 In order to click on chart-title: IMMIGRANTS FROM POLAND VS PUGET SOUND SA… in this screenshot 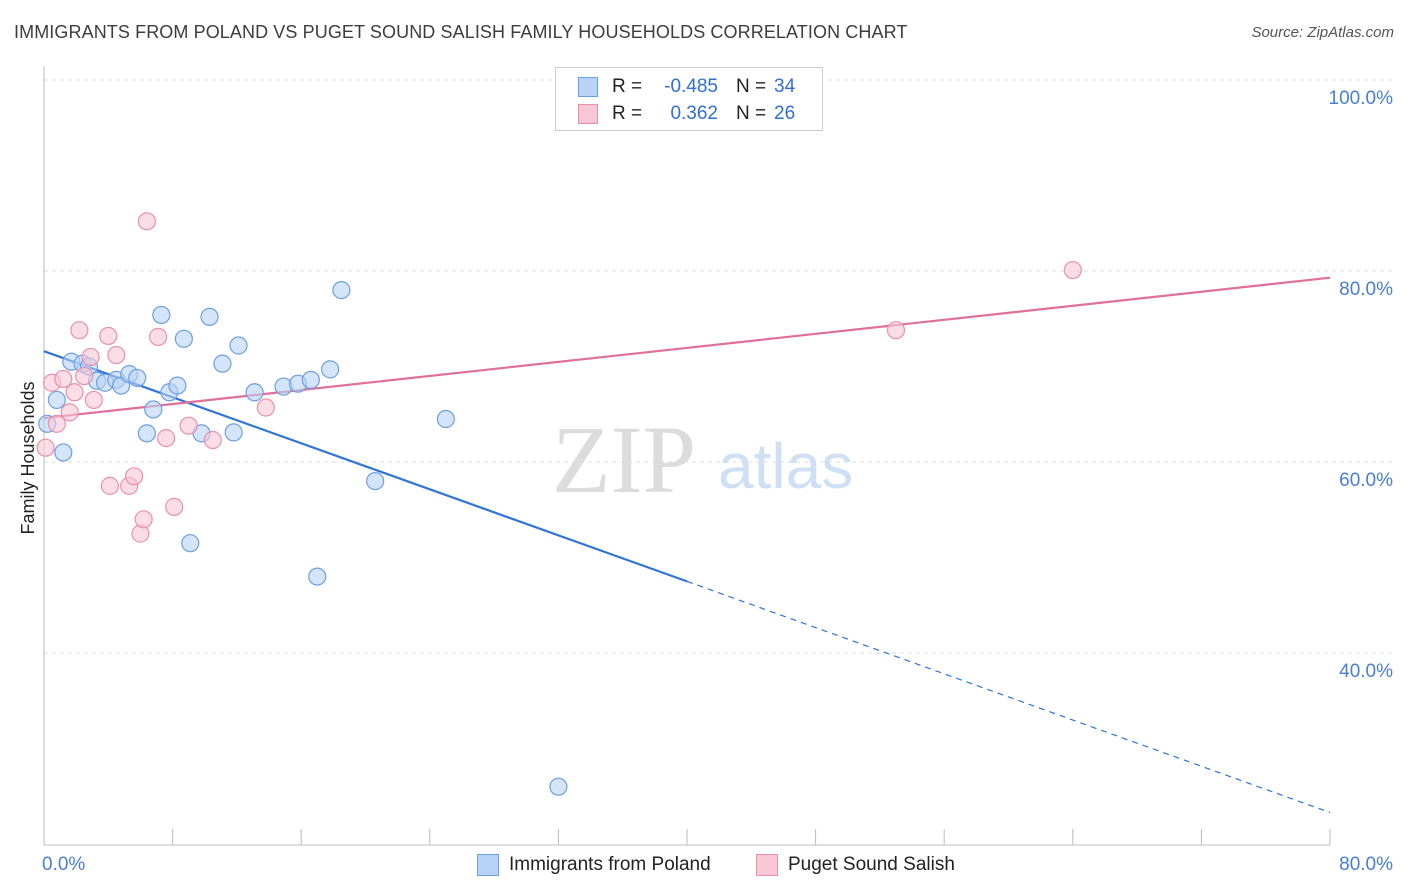, I will do `click(461, 32)`.